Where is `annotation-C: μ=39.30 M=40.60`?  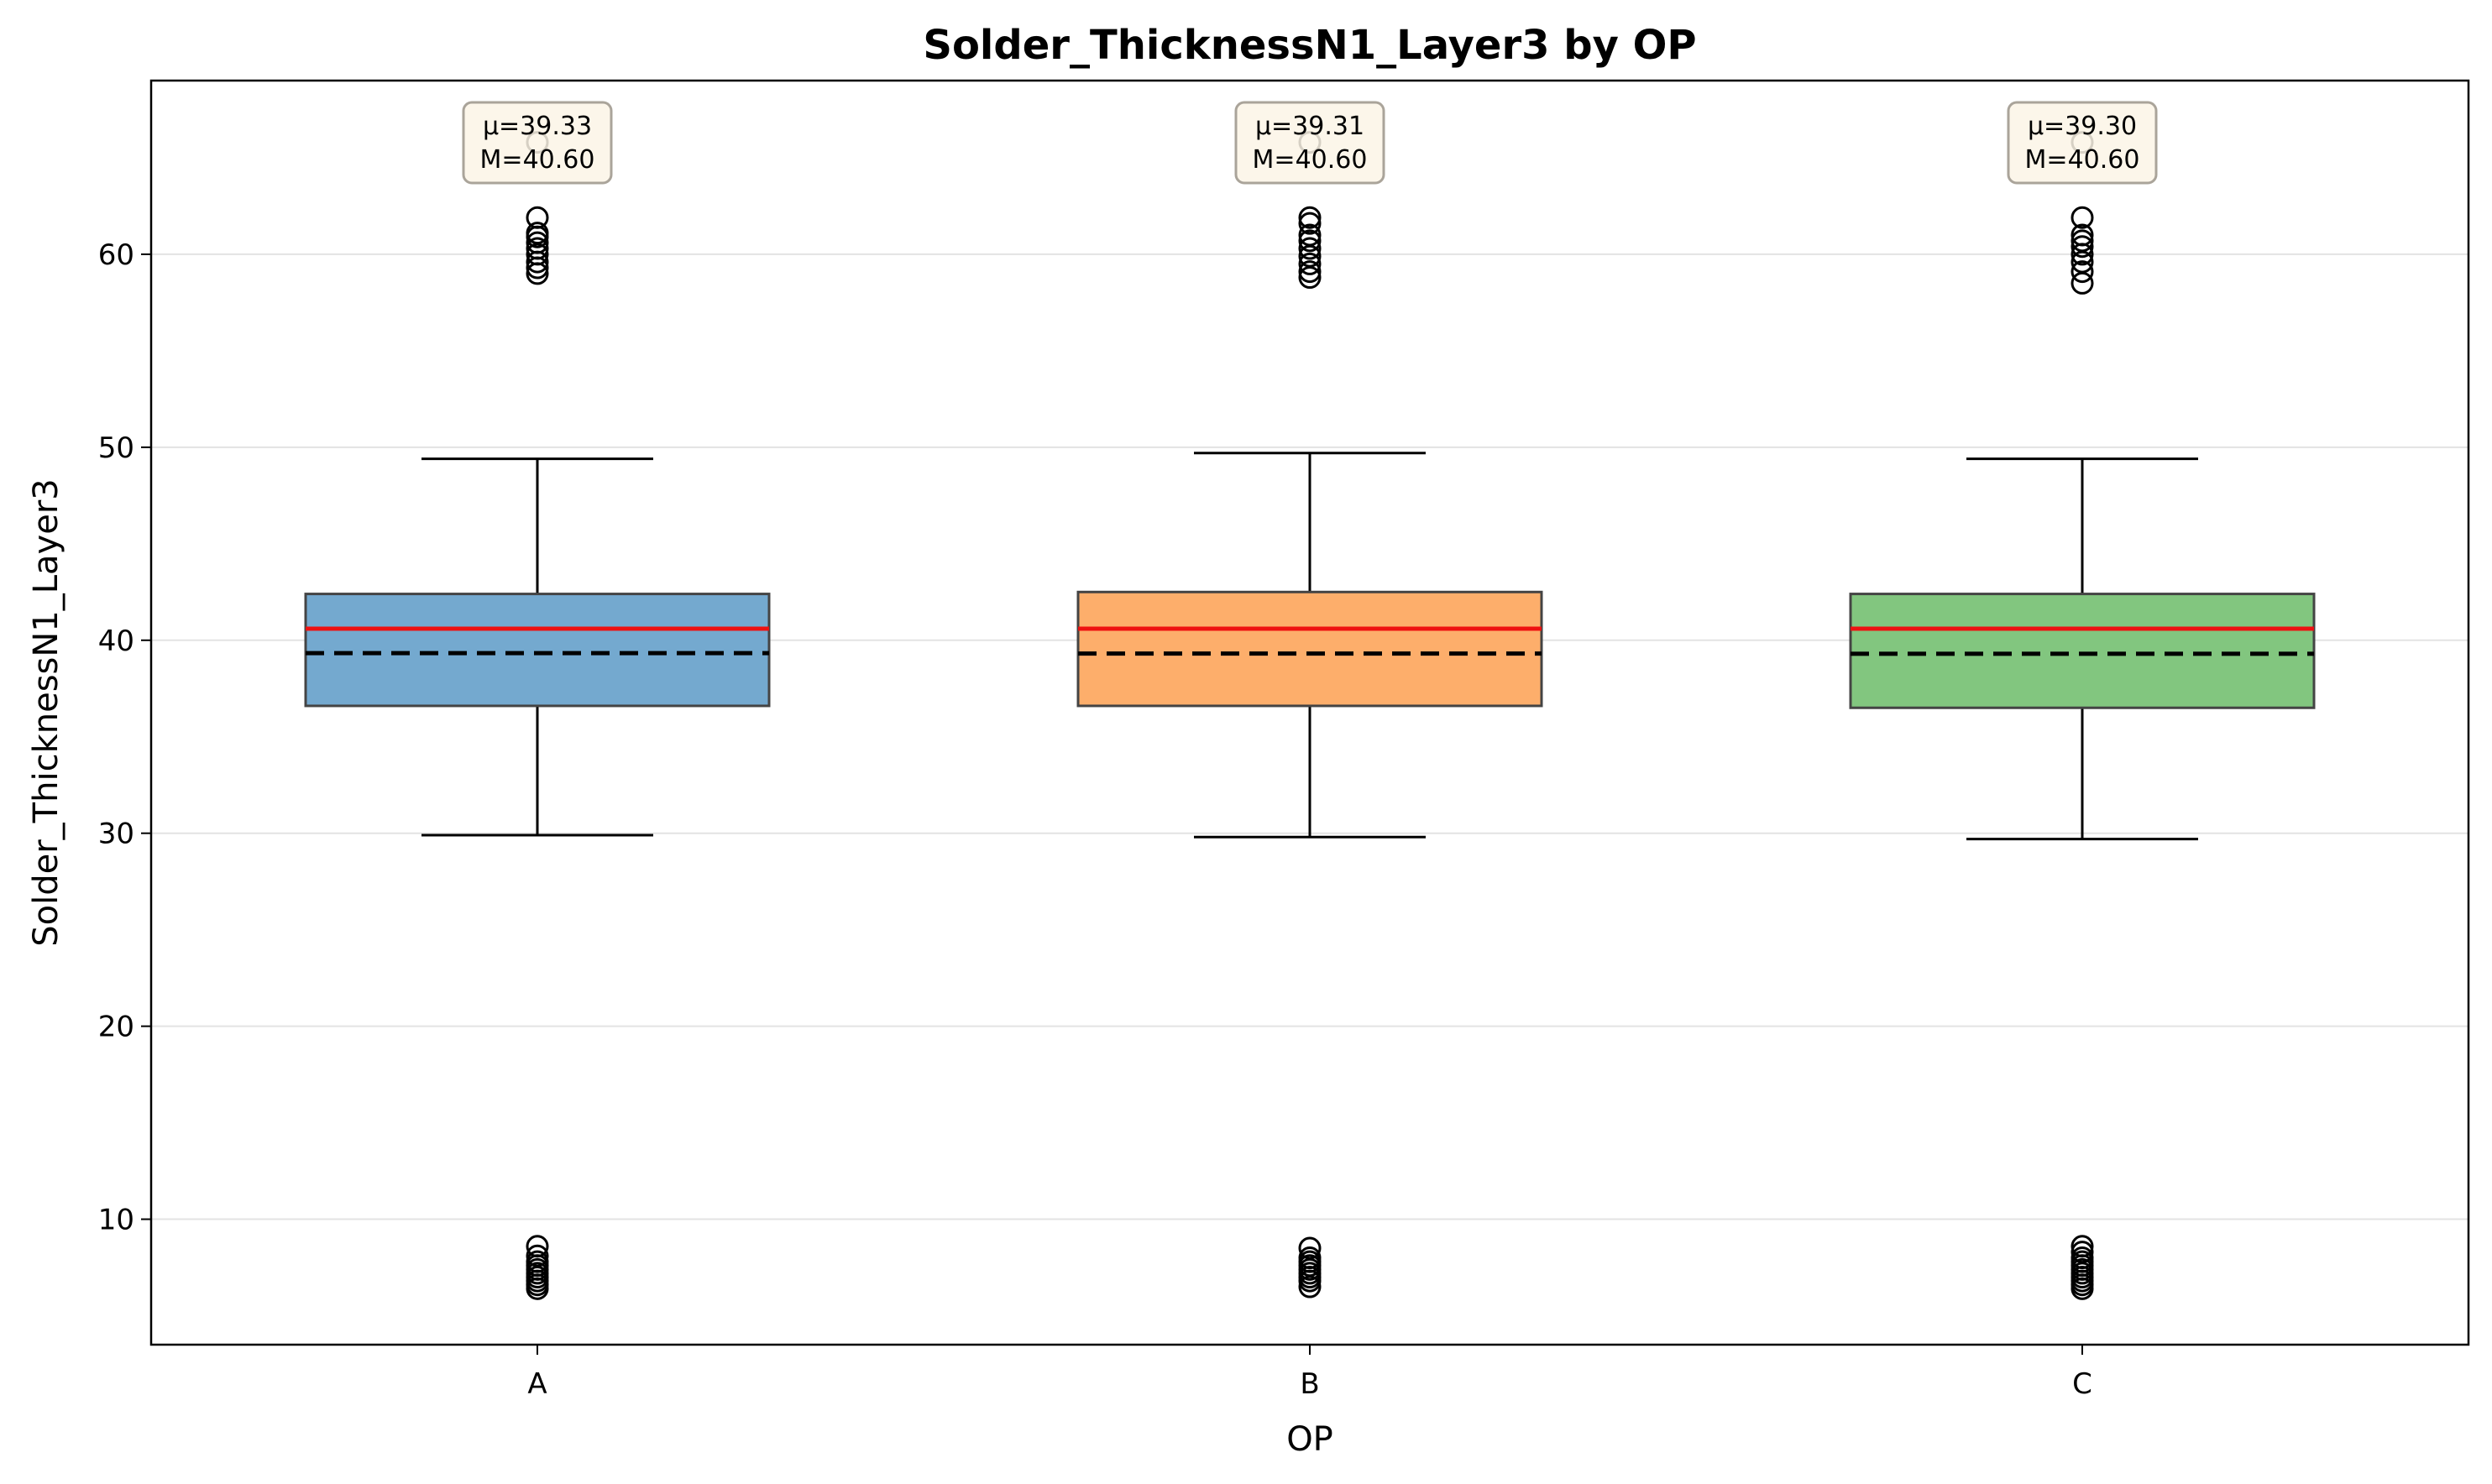
annotation-C: μ=39.30 M=40.60 is located at coordinates (2082, 143).